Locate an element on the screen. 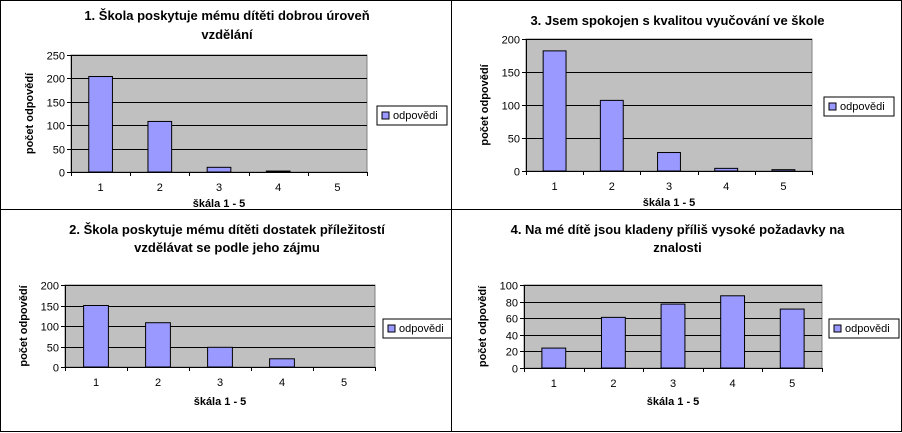 The image size is (902, 433). chart2-xtick-label: 5 is located at coordinates (783, 187).